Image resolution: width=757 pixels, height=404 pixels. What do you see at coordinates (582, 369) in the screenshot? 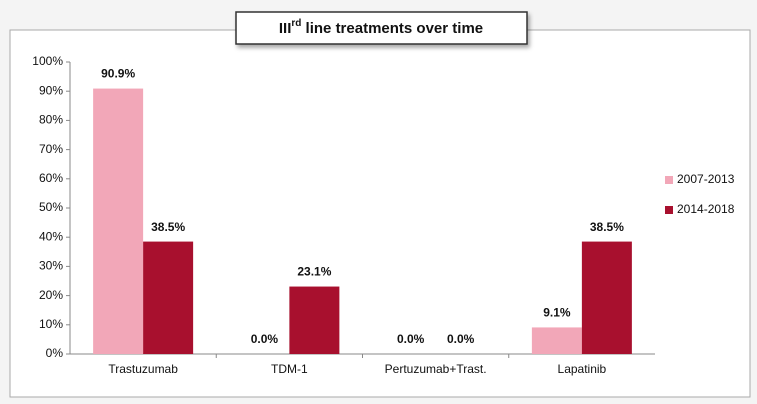
I see `x-tick-label: Lapatinib` at bounding box center [582, 369].